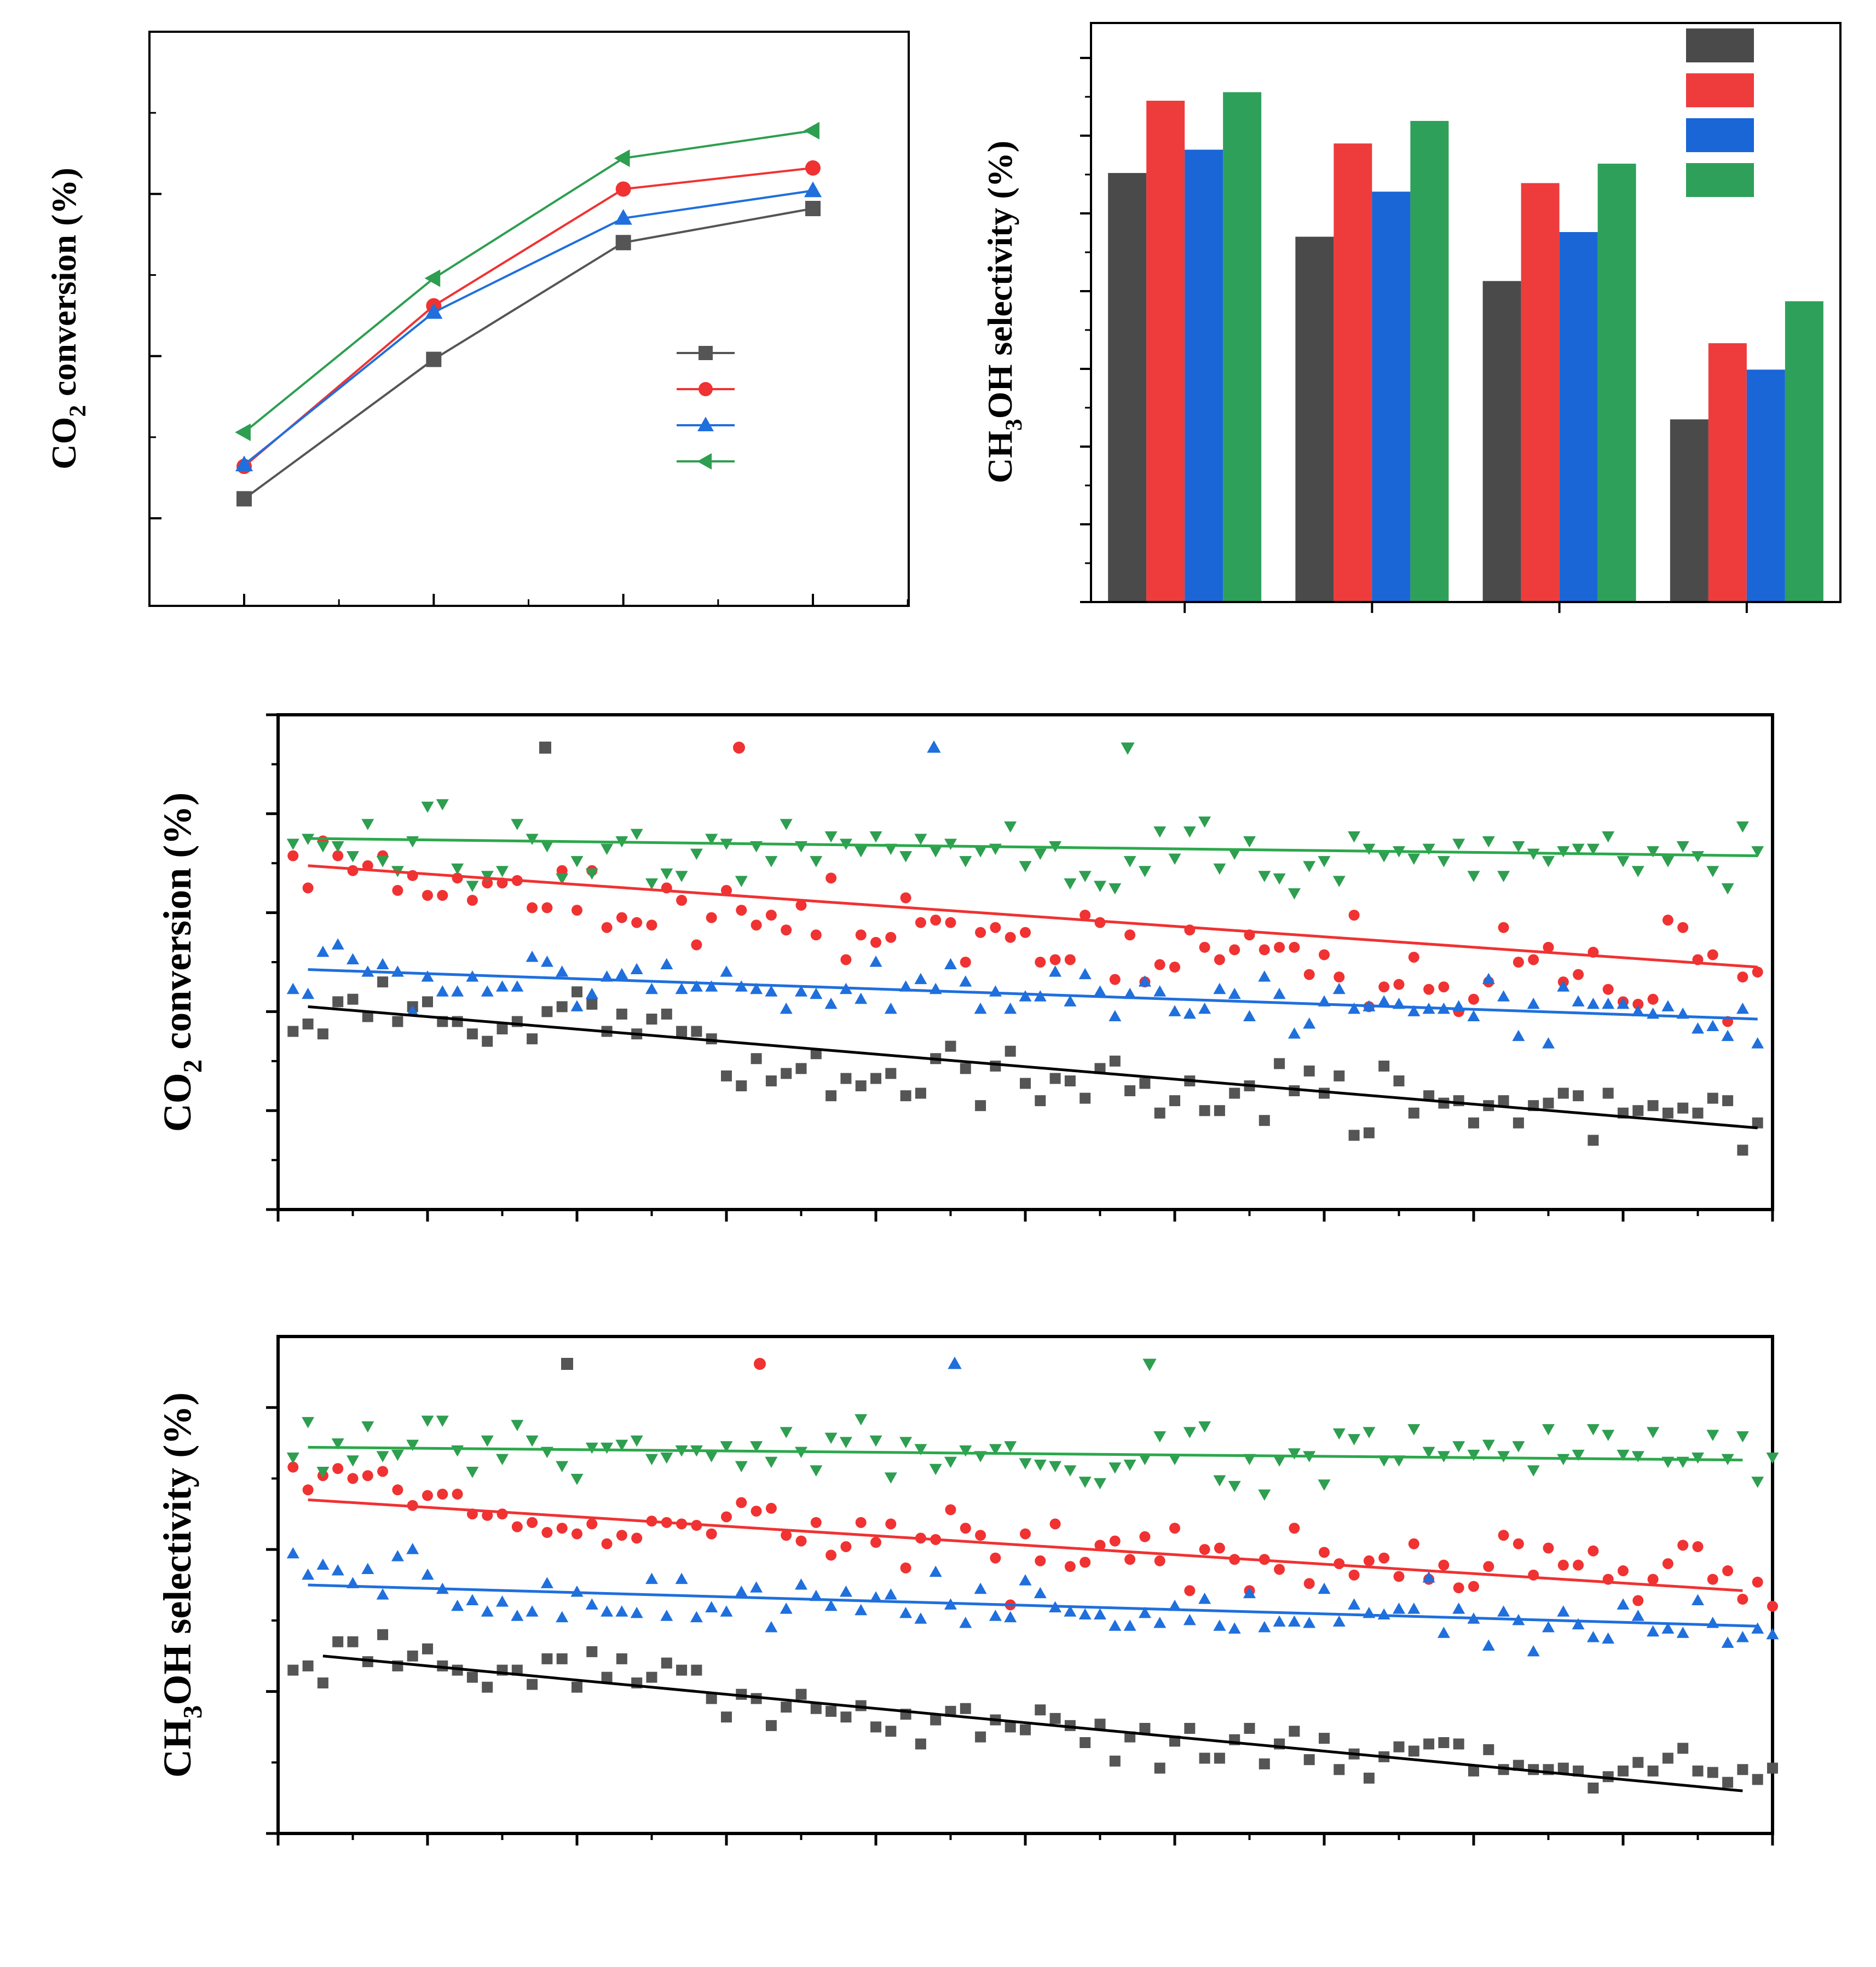  I want to click on legend-swatch, so click(1720, 135).